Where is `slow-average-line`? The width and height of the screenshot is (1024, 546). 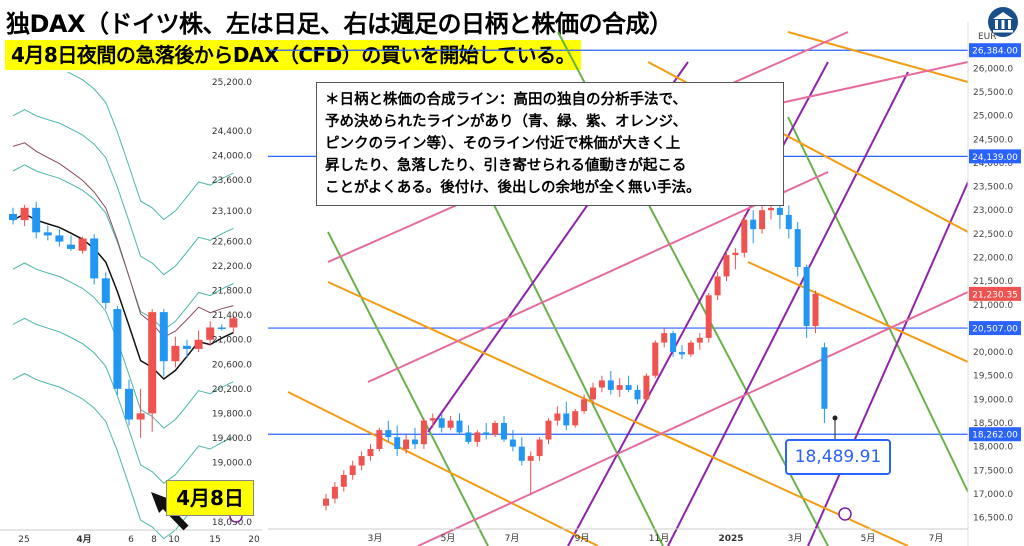
slow-average-line is located at coordinates (123, 240).